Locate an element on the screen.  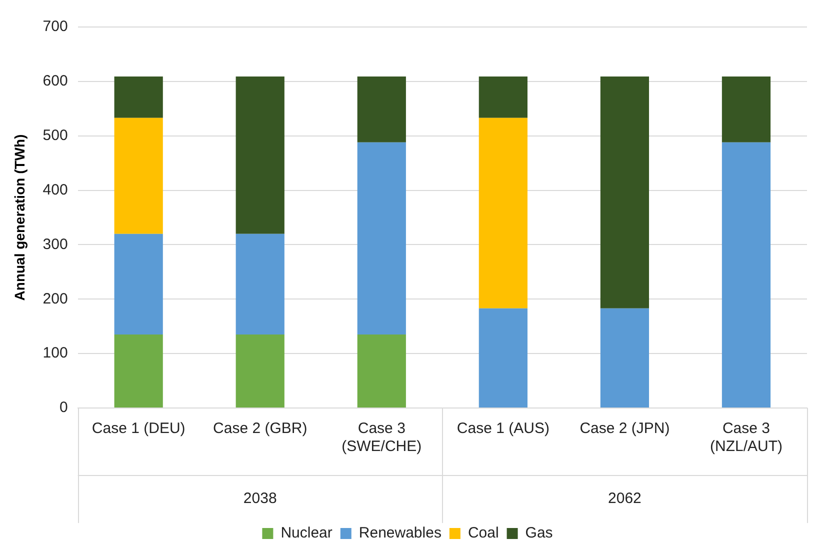
legend-label: Nuclear is located at coordinates (306, 533).